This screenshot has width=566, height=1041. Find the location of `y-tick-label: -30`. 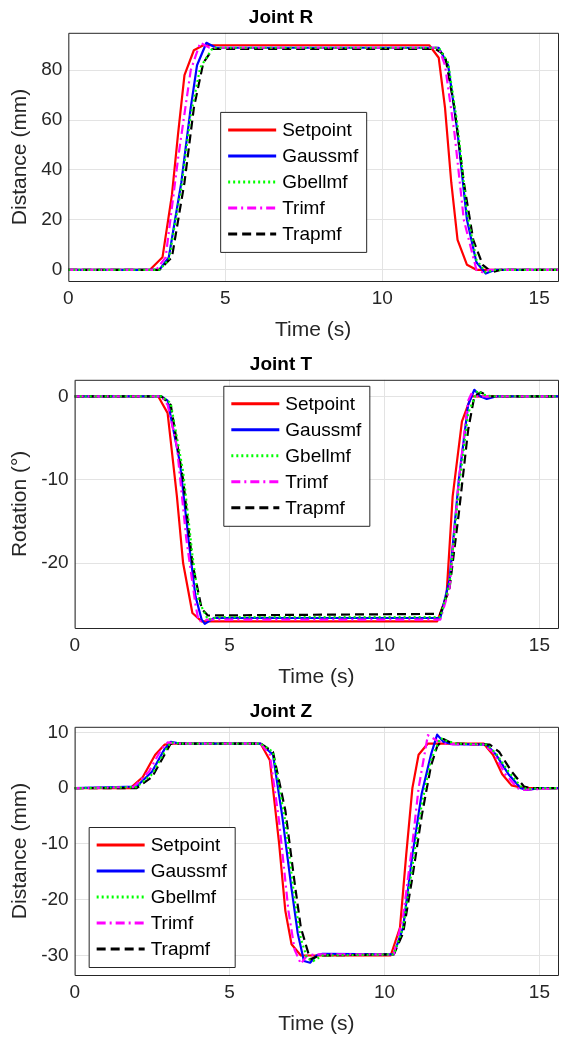

y-tick-label: -30 is located at coordinates (55, 954).